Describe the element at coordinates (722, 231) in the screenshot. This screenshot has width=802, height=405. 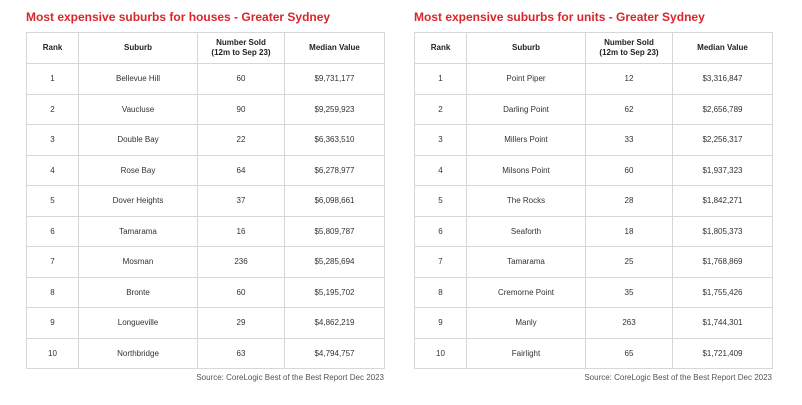
I see `median-value-cell: $1,805,373` at that location.